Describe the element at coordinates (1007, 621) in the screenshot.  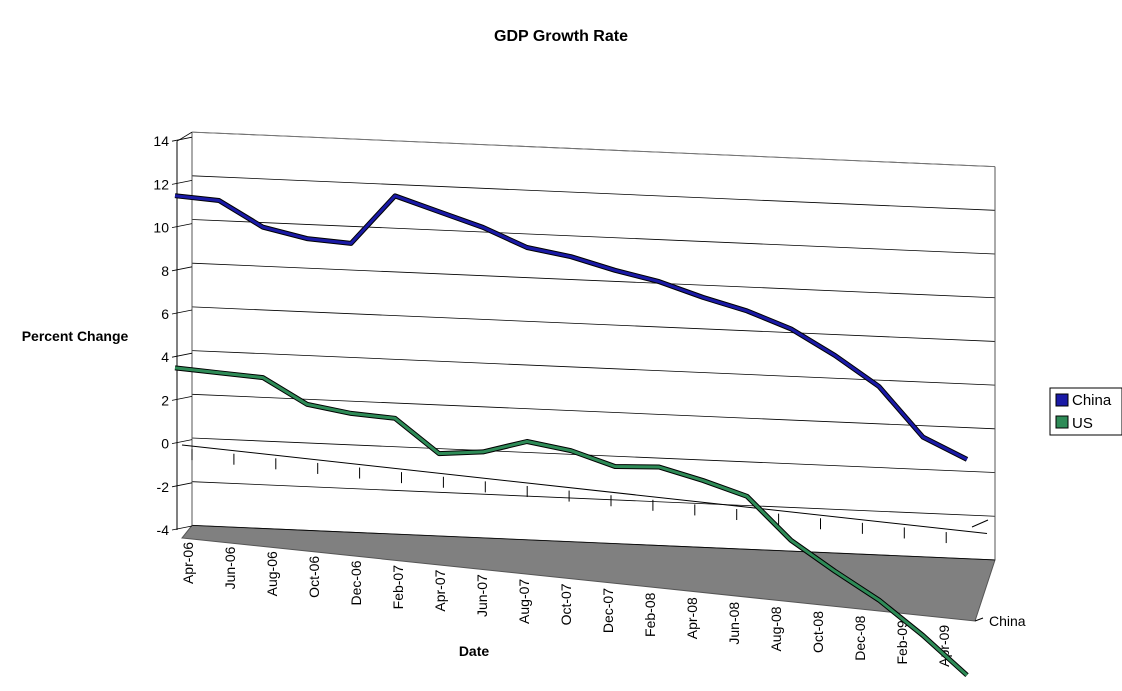
I see `depth-axis-label: China` at that location.